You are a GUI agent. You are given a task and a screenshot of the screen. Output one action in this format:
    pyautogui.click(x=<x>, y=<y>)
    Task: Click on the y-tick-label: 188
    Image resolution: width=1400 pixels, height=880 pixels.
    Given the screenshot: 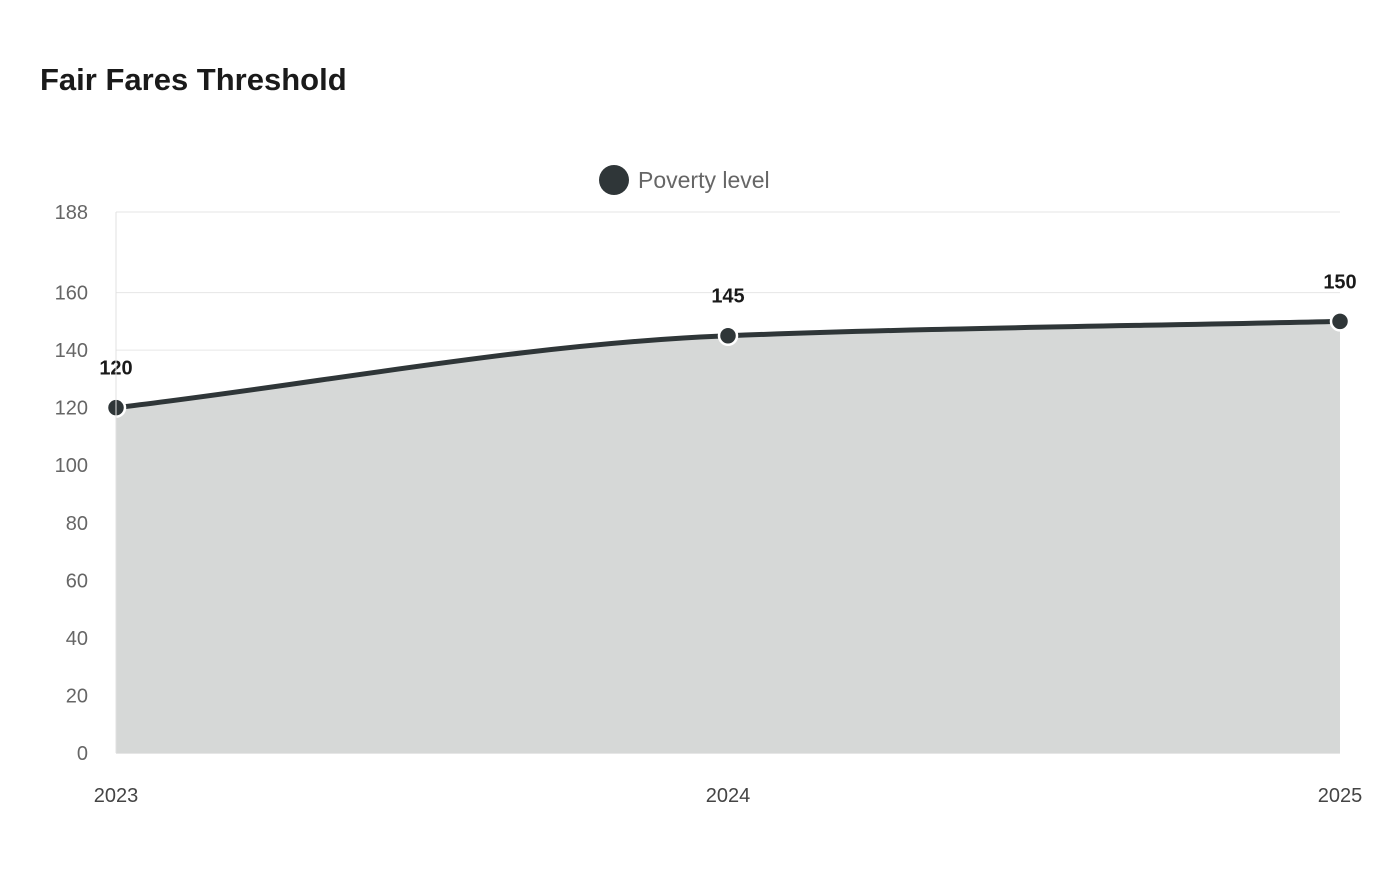 What is the action you would take?
    pyautogui.click(x=71, y=213)
    